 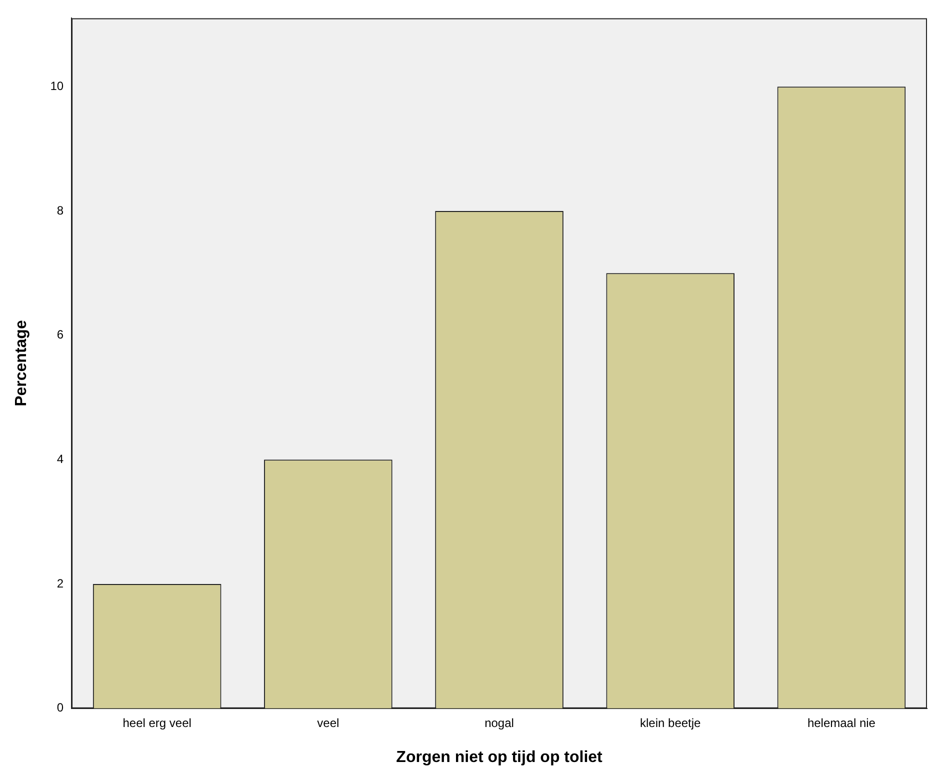 I want to click on x-tick-label: klein beetje, so click(x=671, y=723).